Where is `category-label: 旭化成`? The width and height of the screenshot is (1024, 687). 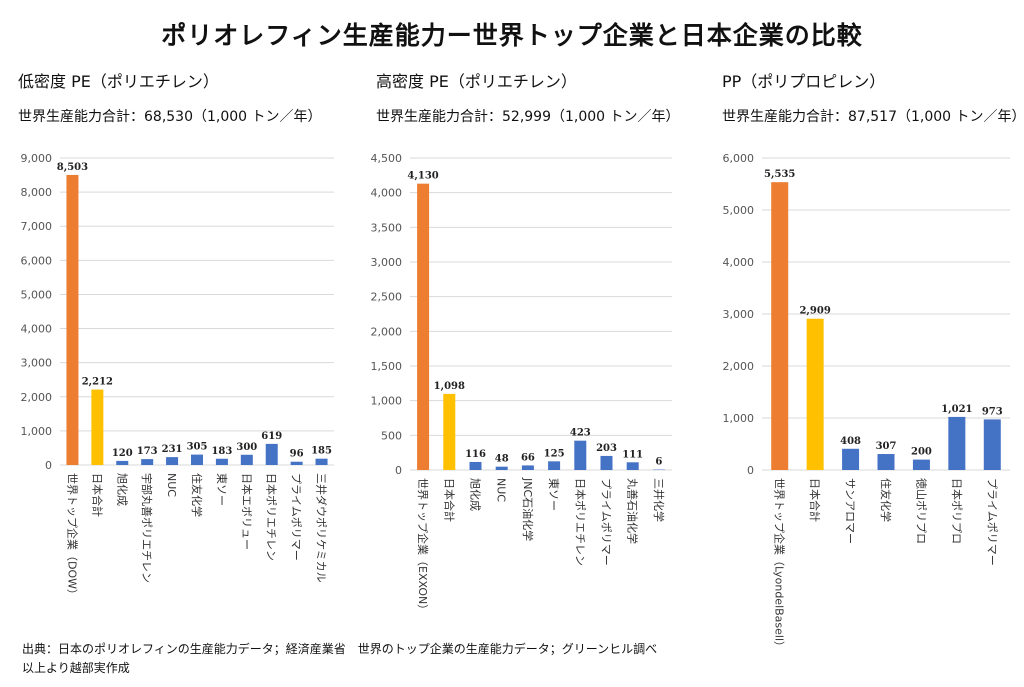
category-label: 旭化成 is located at coordinates (476, 494).